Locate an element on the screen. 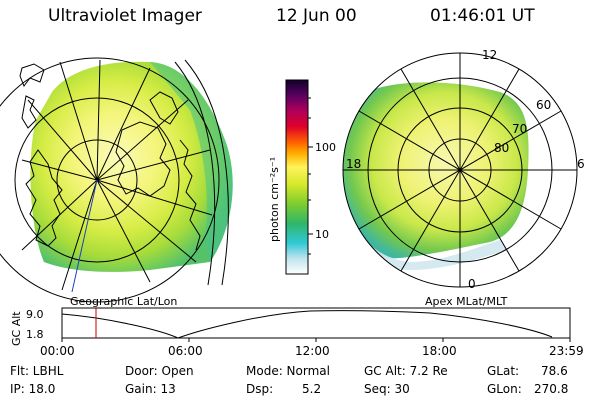  status-dsp-value: 5.2 is located at coordinates (312, 389).